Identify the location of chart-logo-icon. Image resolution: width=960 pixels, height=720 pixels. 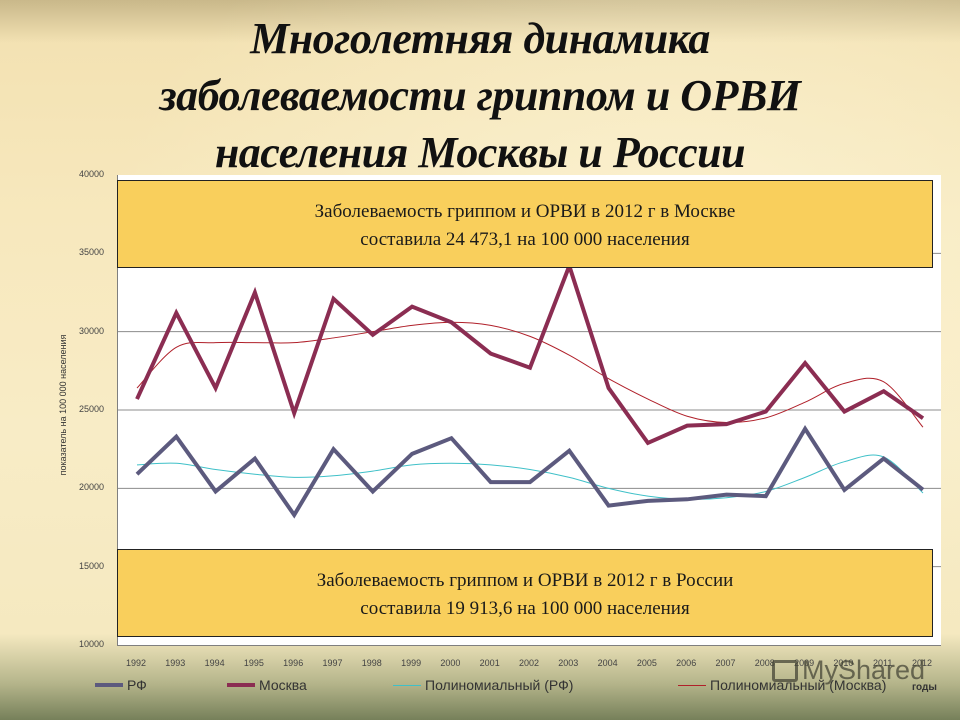
(785, 670).